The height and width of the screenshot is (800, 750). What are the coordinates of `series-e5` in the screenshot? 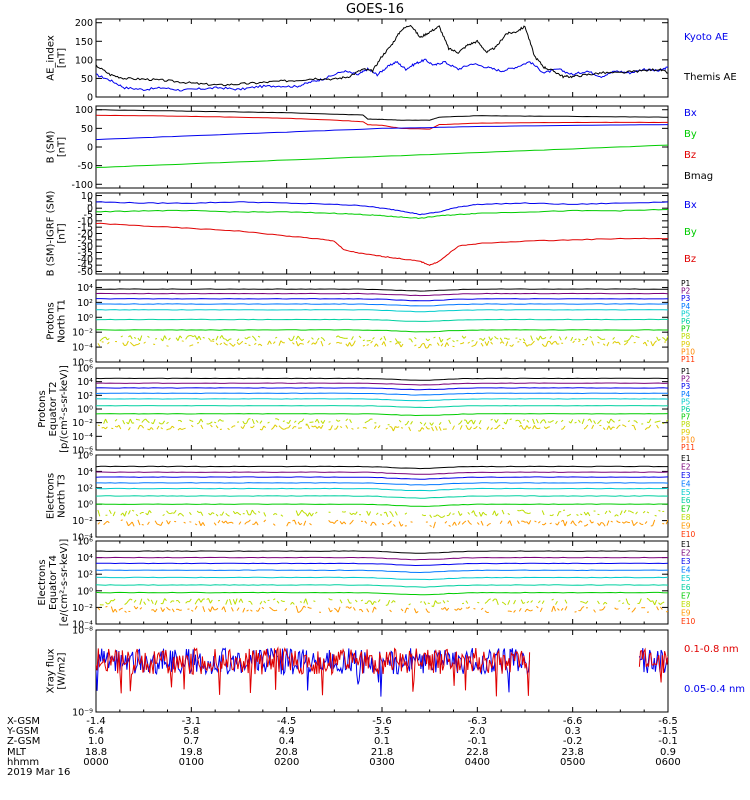 It's located at (382, 489).